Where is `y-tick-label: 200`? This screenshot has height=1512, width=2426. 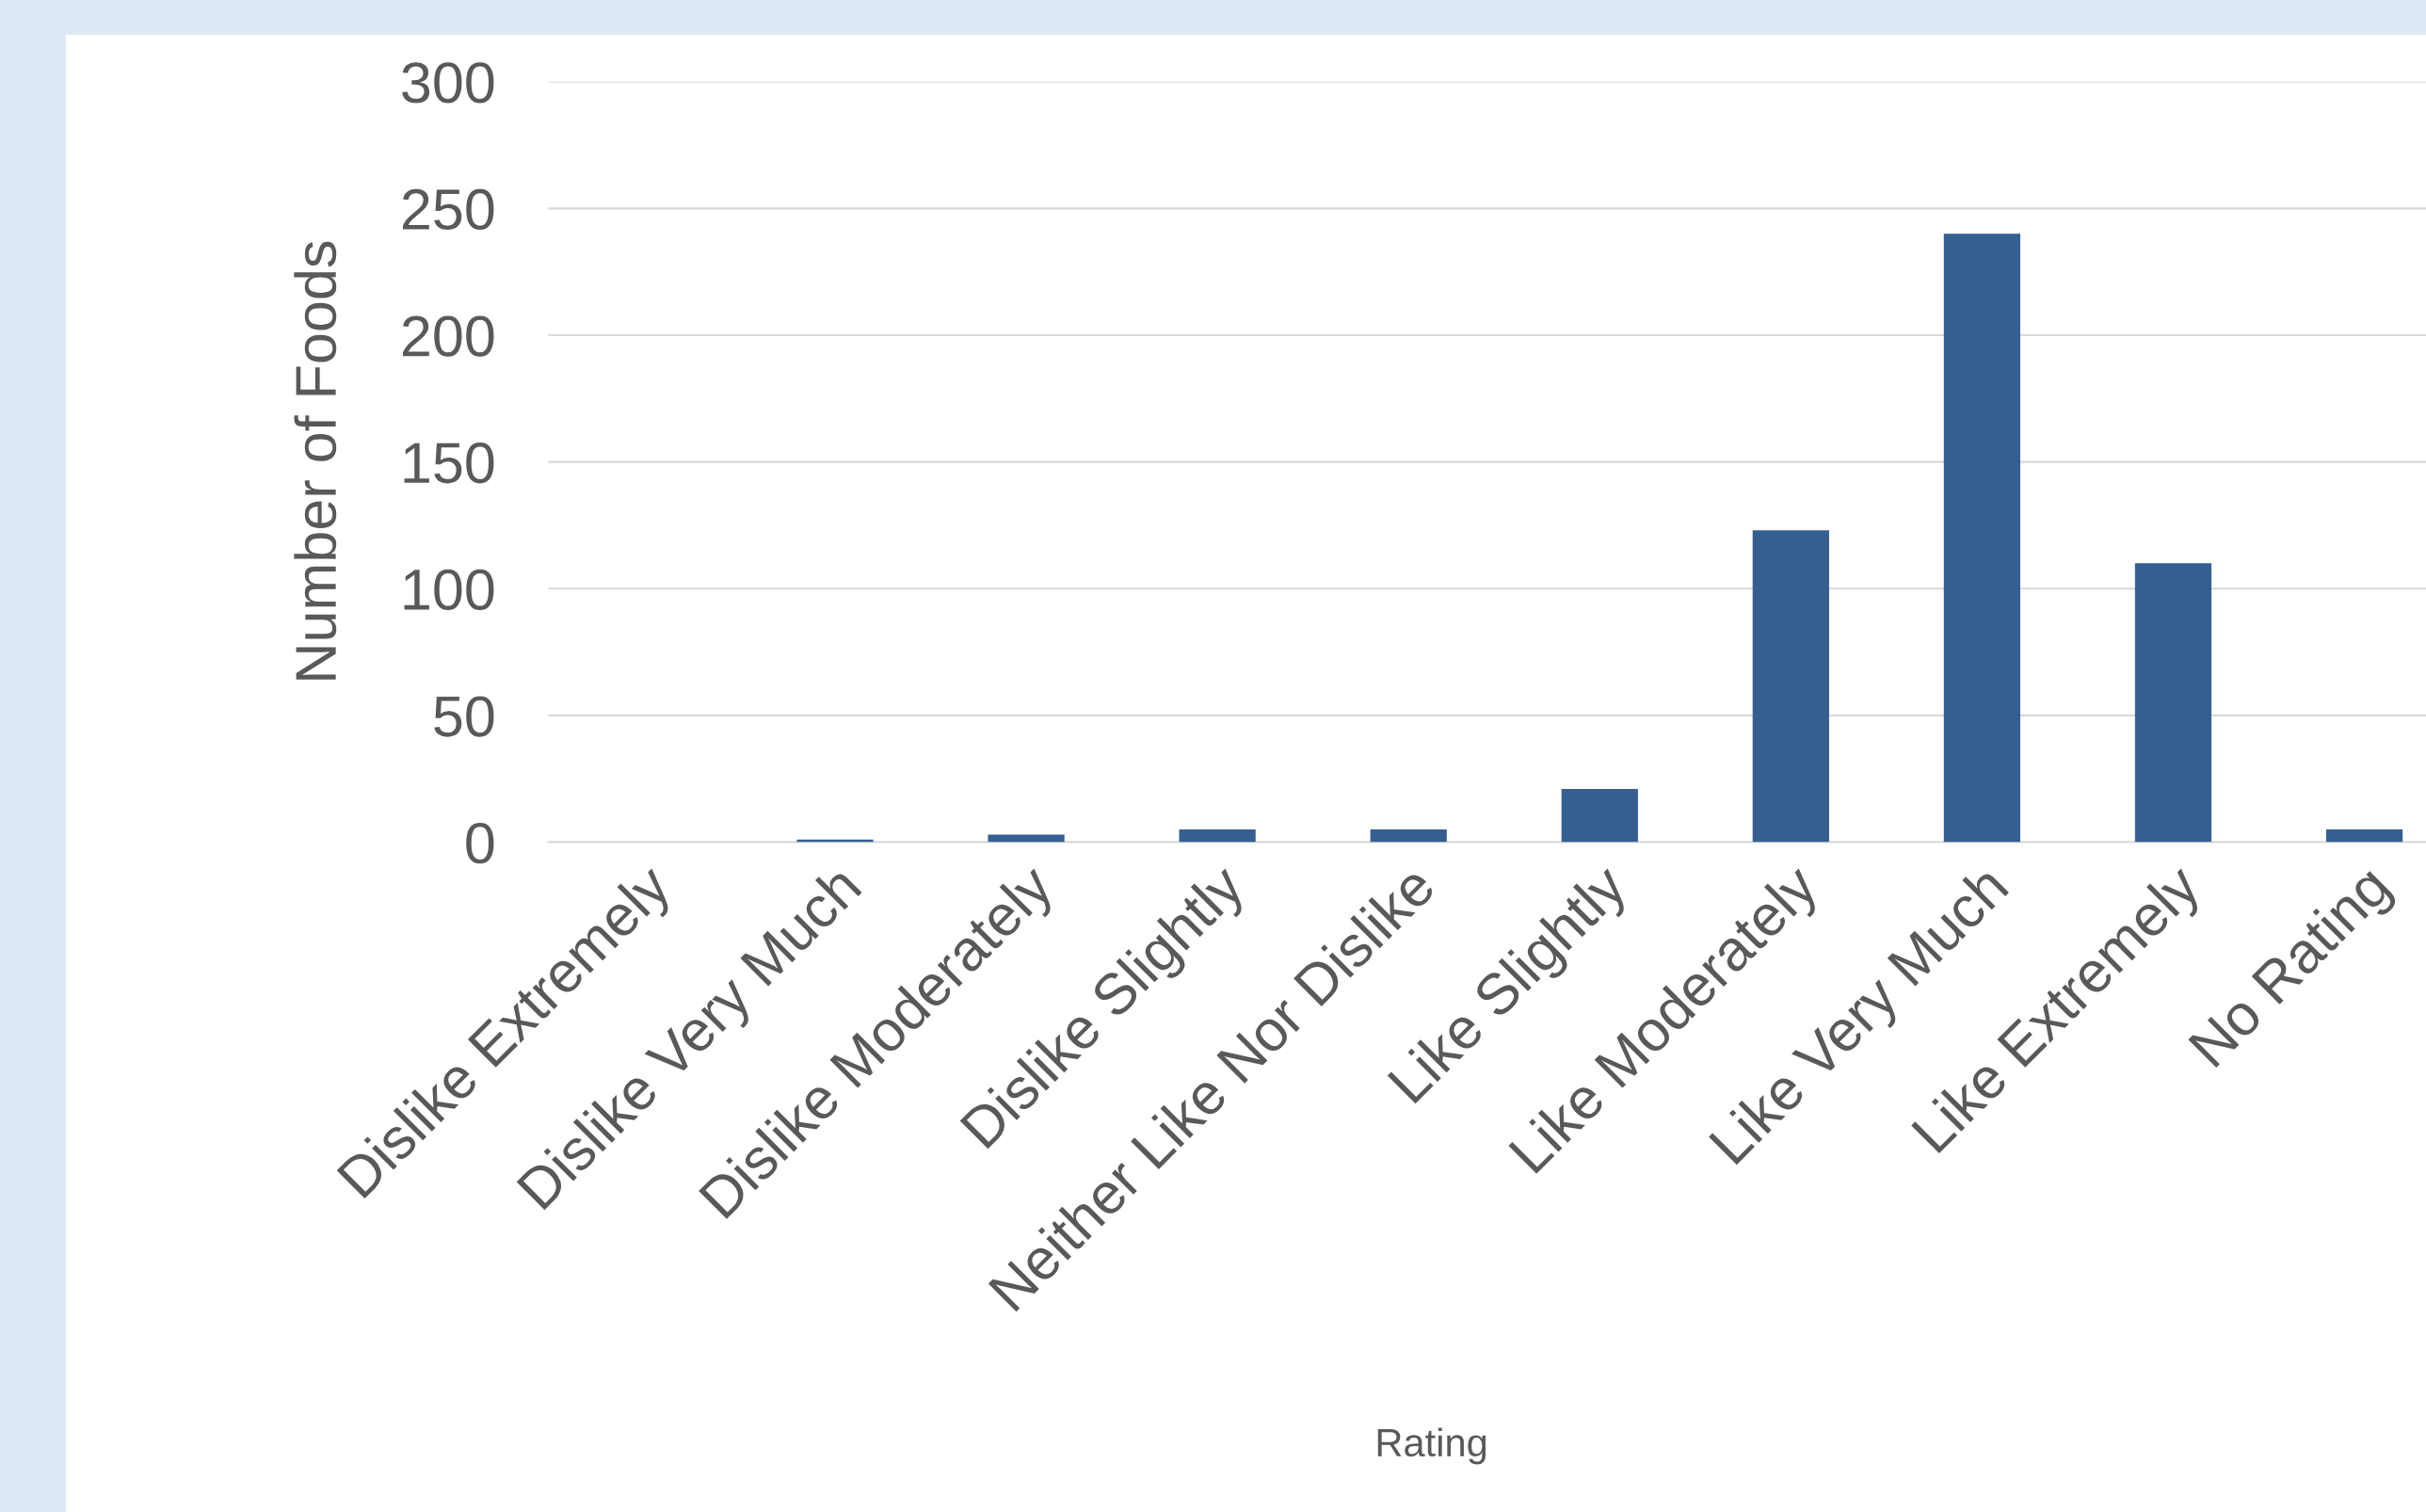
y-tick-label: 200 is located at coordinates (448, 336).